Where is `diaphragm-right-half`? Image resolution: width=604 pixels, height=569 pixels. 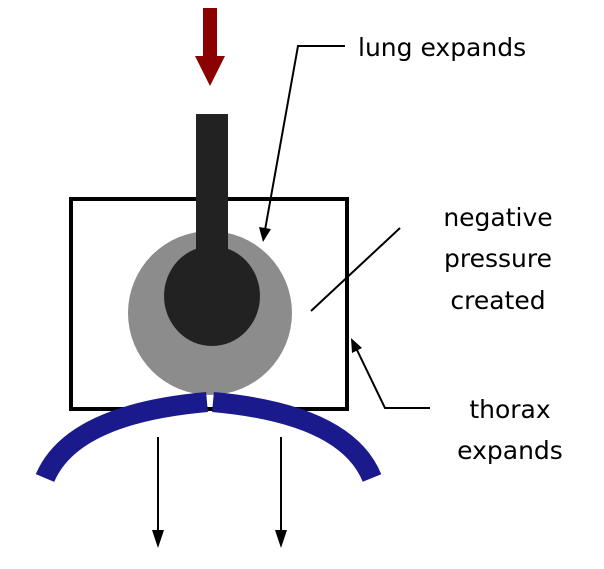
diaphragm-right-half is located at coordinates (297, 437).